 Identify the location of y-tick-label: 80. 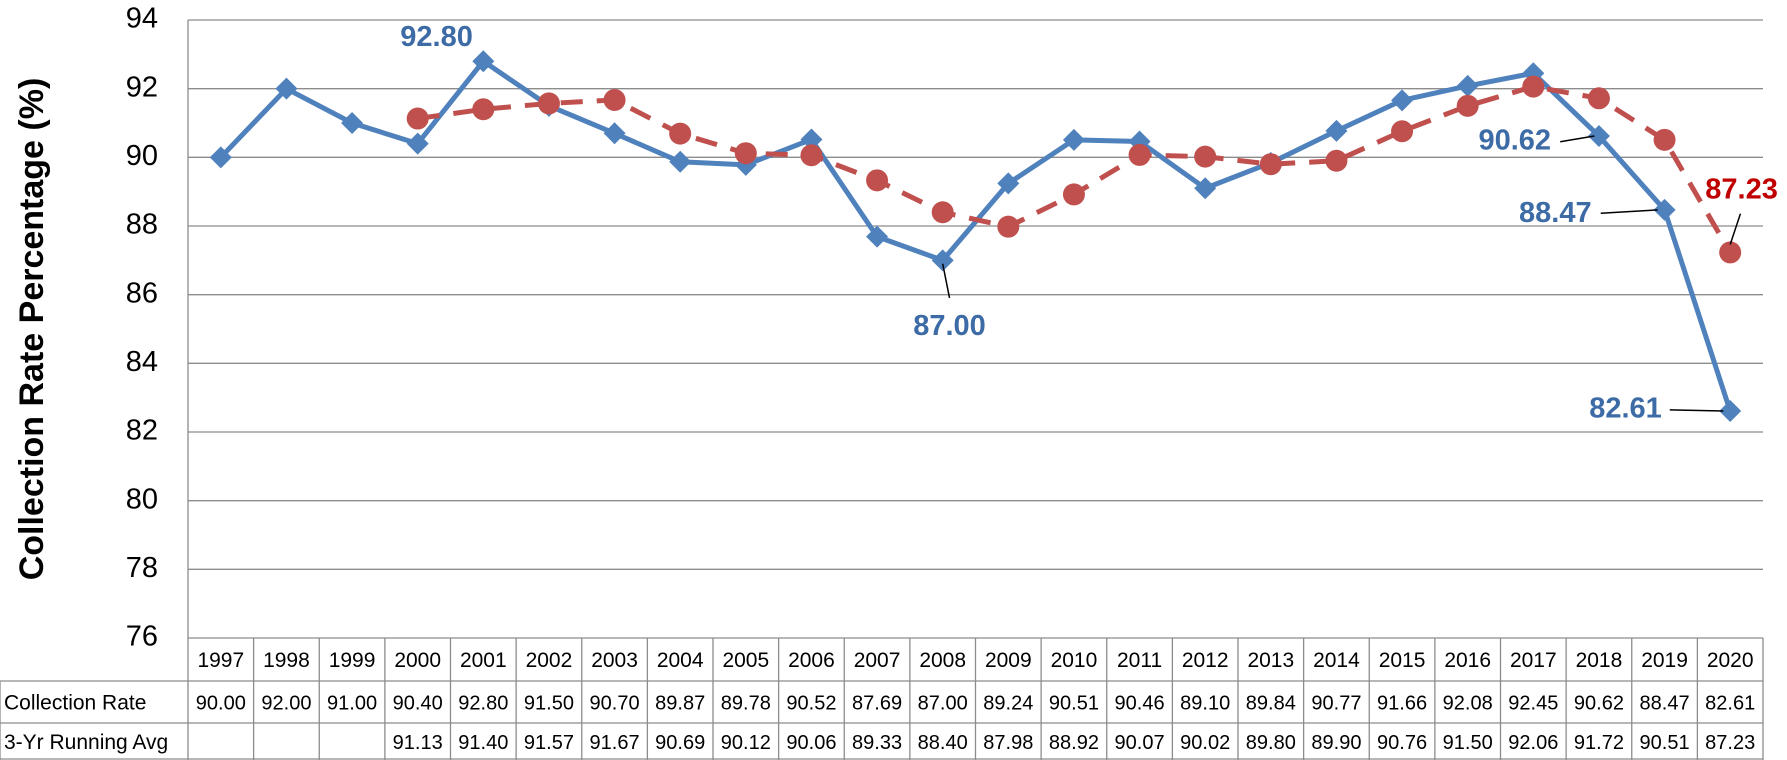
(142, 499).